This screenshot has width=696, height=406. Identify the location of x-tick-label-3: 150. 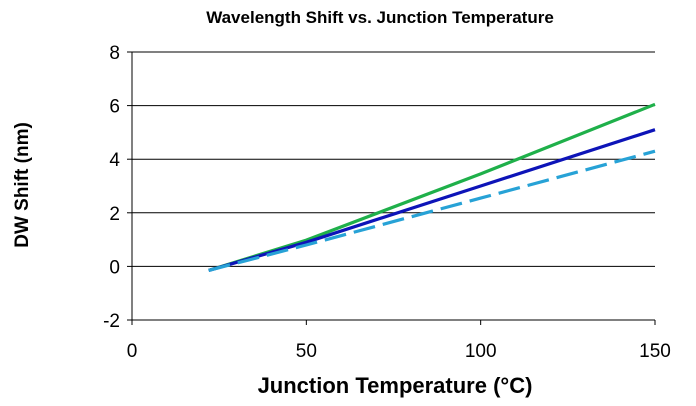
(655, 351).